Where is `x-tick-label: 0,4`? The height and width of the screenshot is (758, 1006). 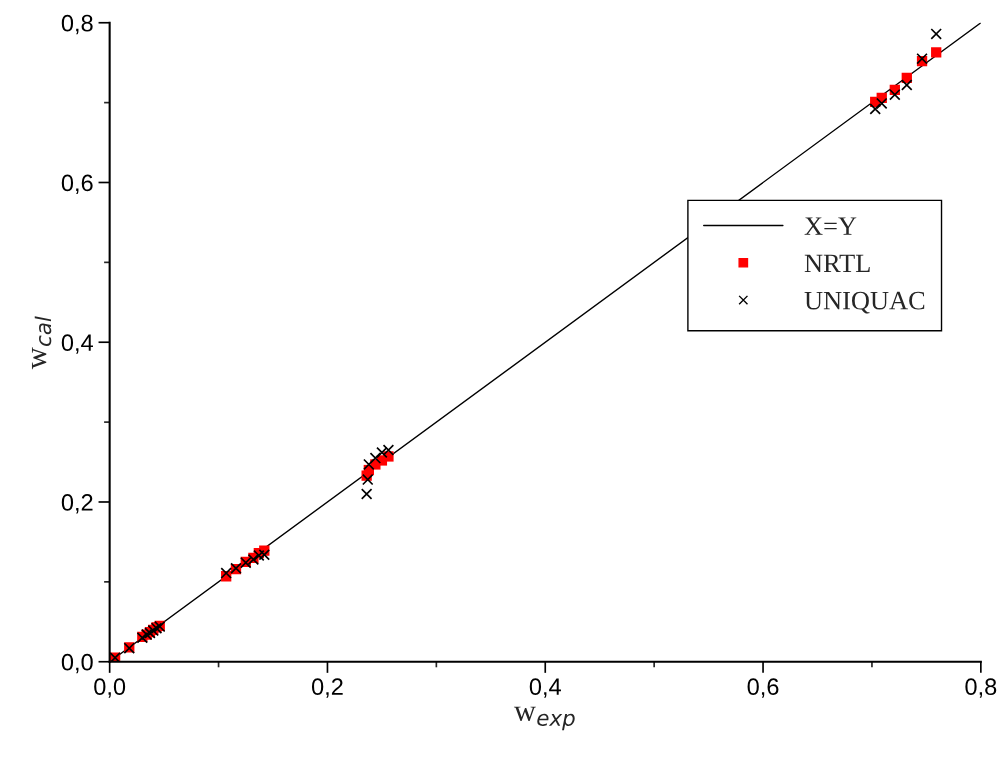 x-tick-label: 0,4 is located at coordinates (545, 688).